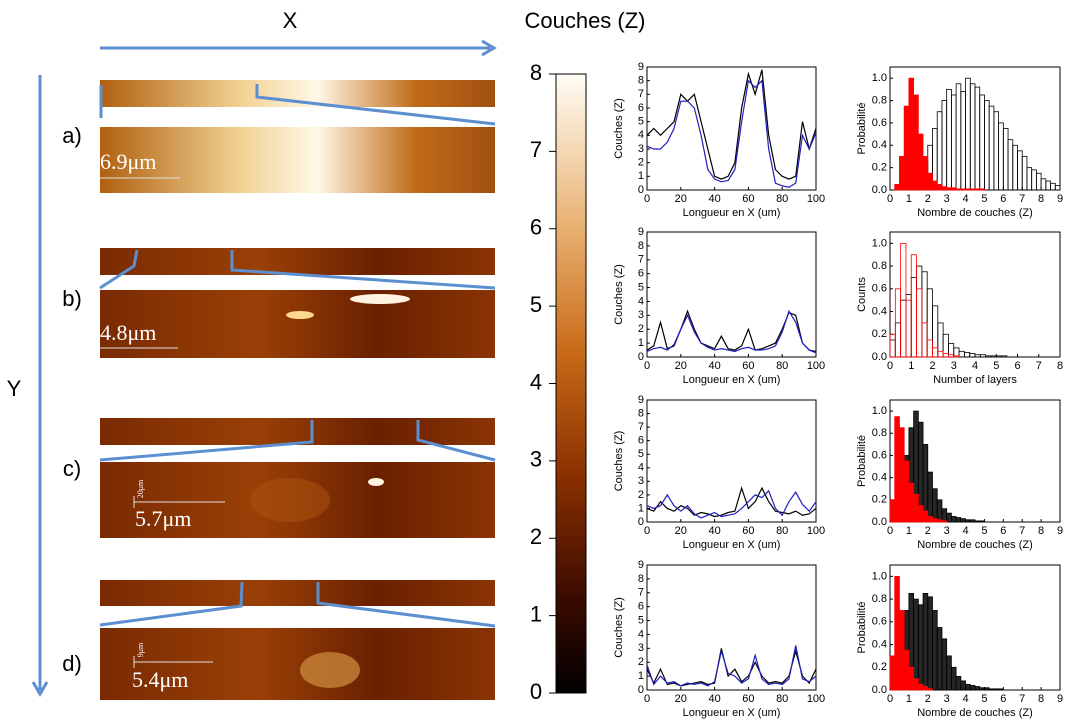 The height and width of the screenshot is (727, 1066). Describe the element at coordinates (731, 133) in the screenshot. I see `line-series` at that location.